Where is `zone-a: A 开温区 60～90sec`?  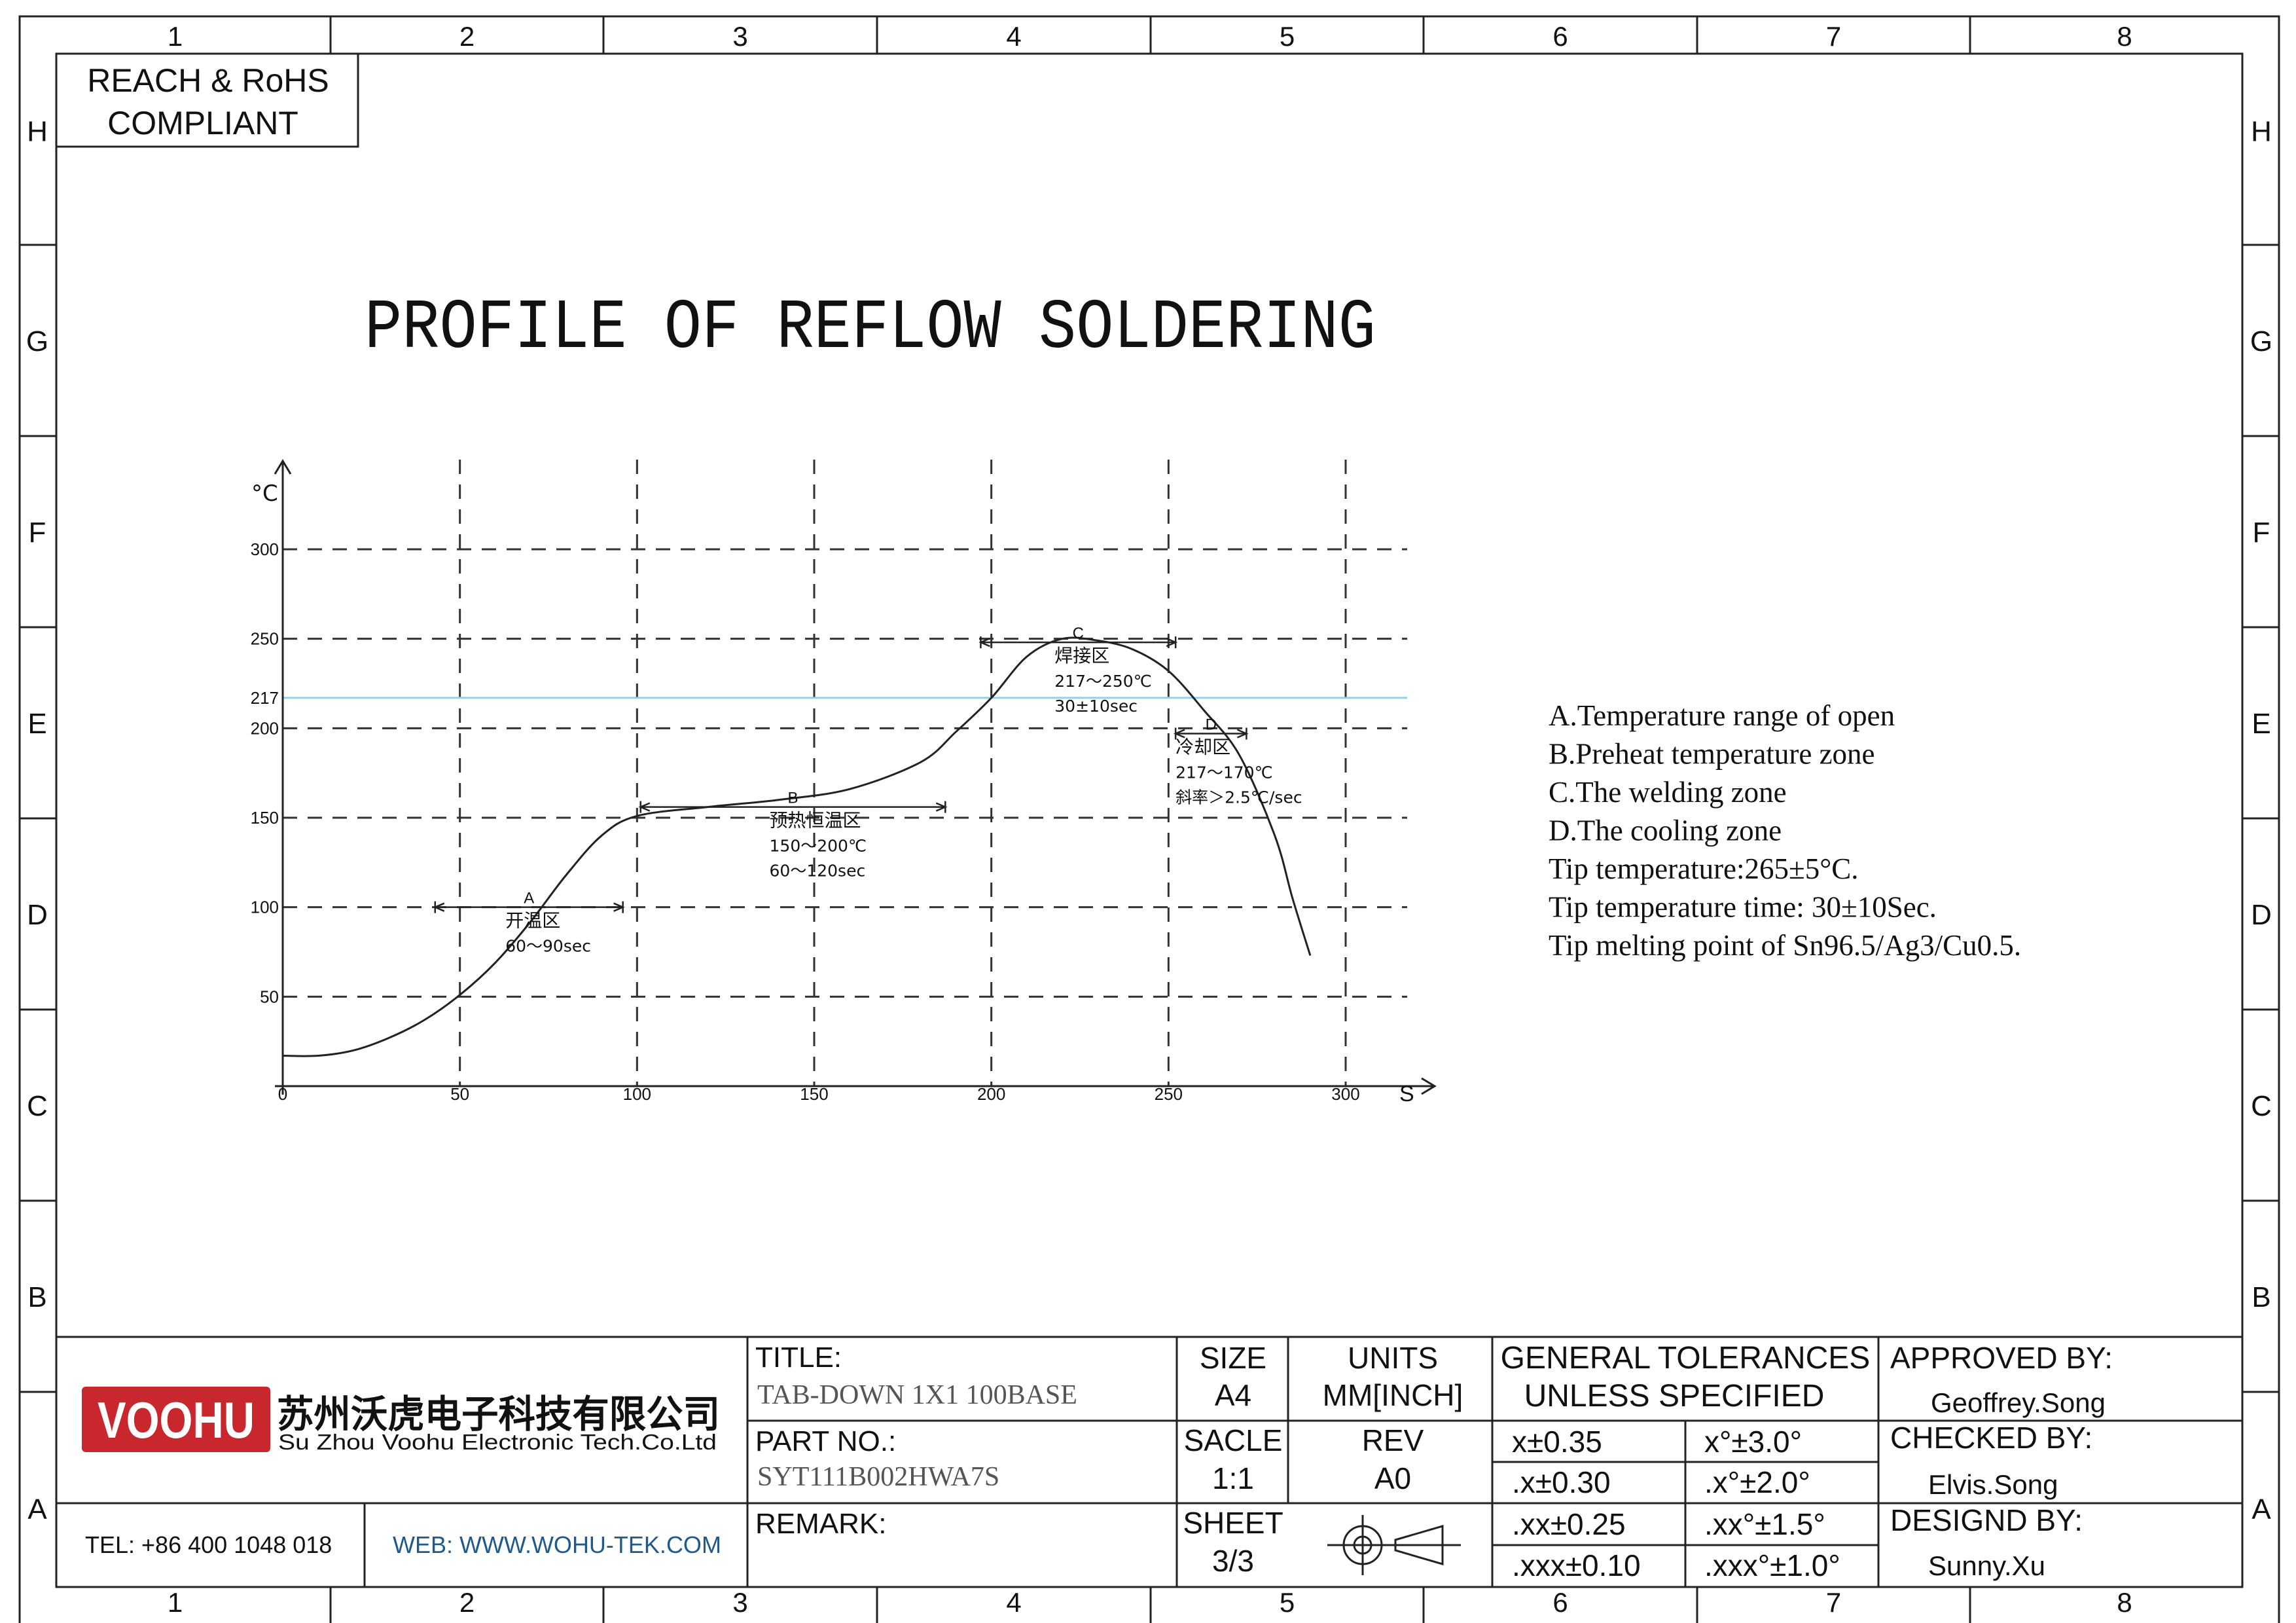
zone-a: A 开温区 60～90sec is located at coordinates (529, 923).